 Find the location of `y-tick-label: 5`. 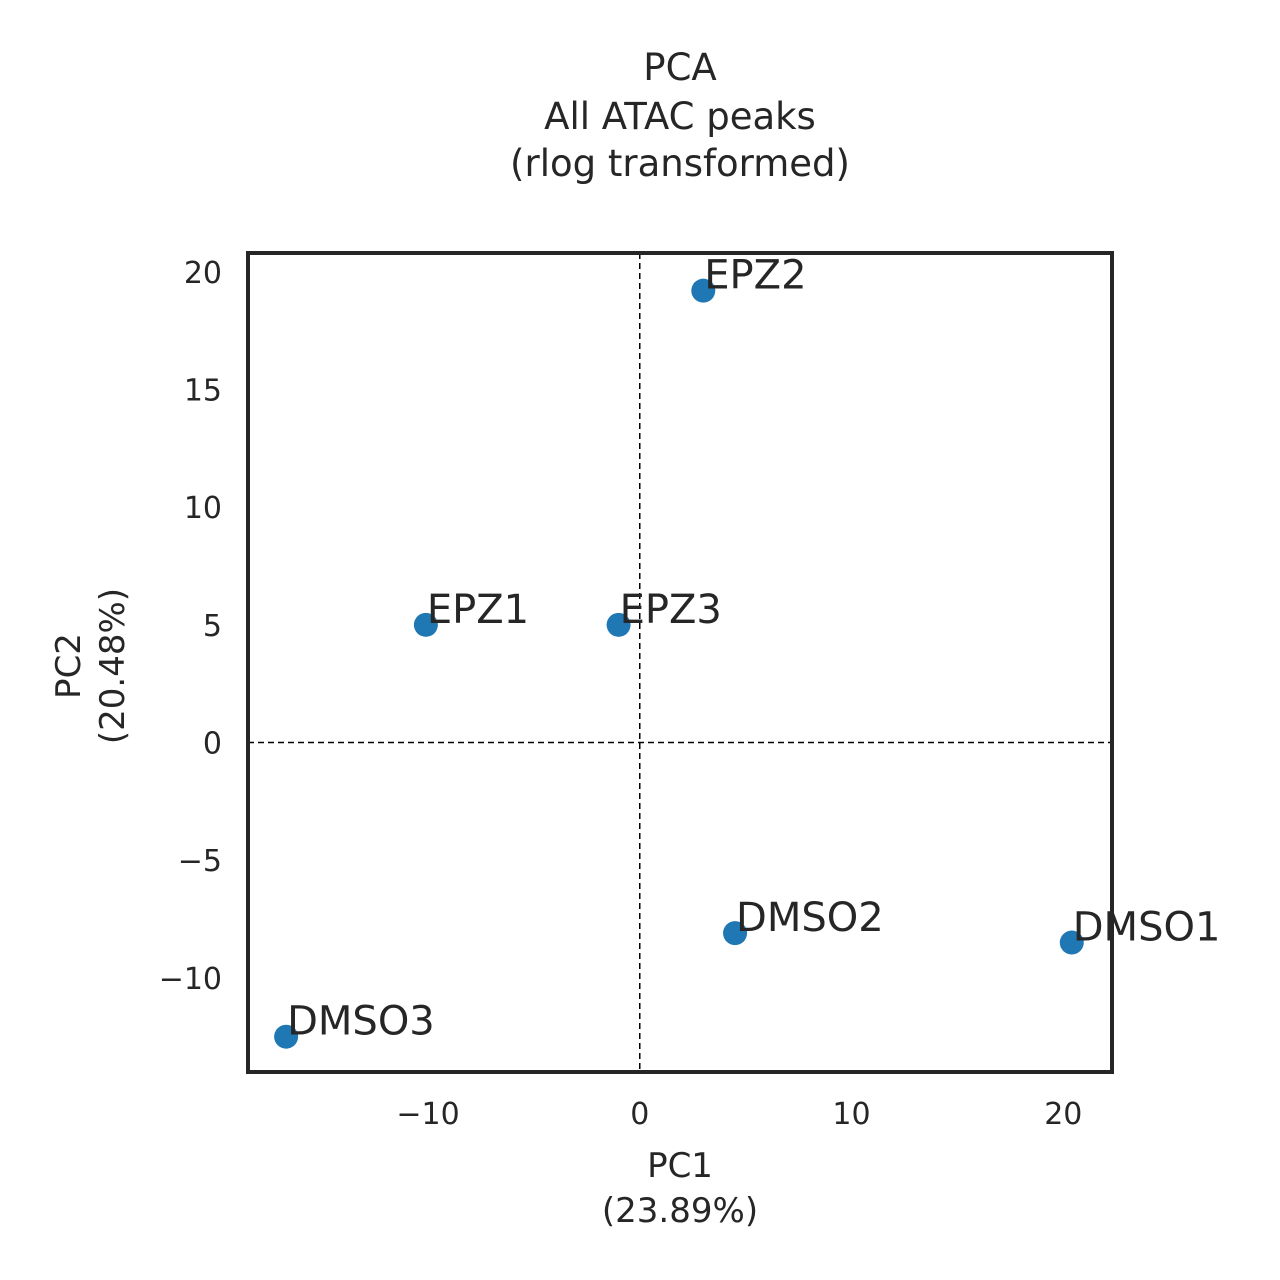

y-tick-label: 5 is located at coordinates (212, 626).